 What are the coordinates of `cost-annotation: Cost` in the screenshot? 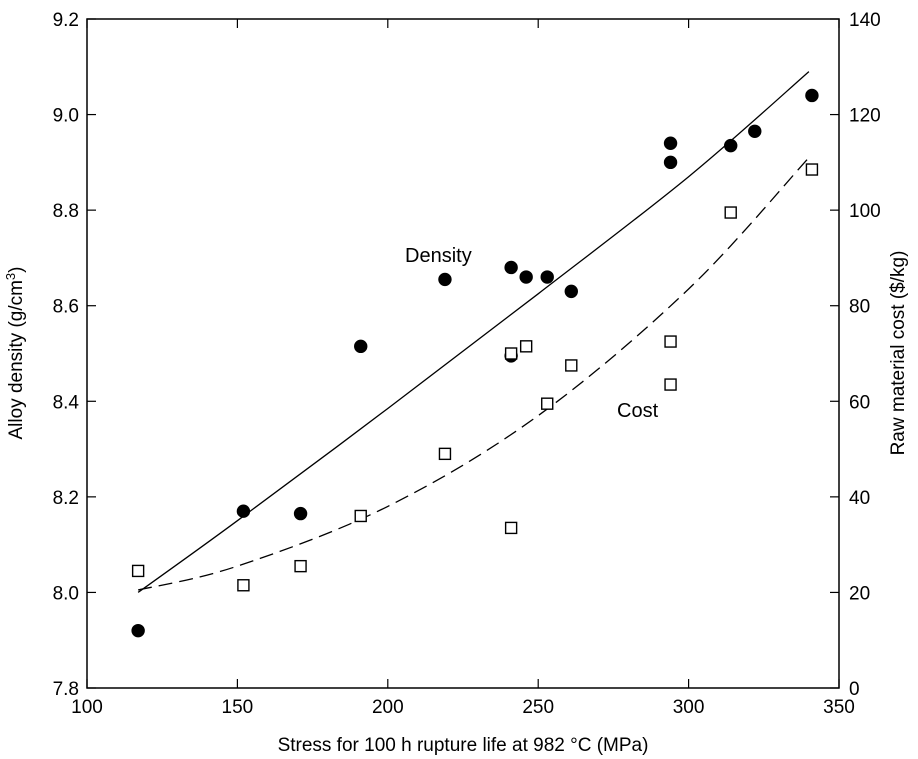 It's located at (638, 411).